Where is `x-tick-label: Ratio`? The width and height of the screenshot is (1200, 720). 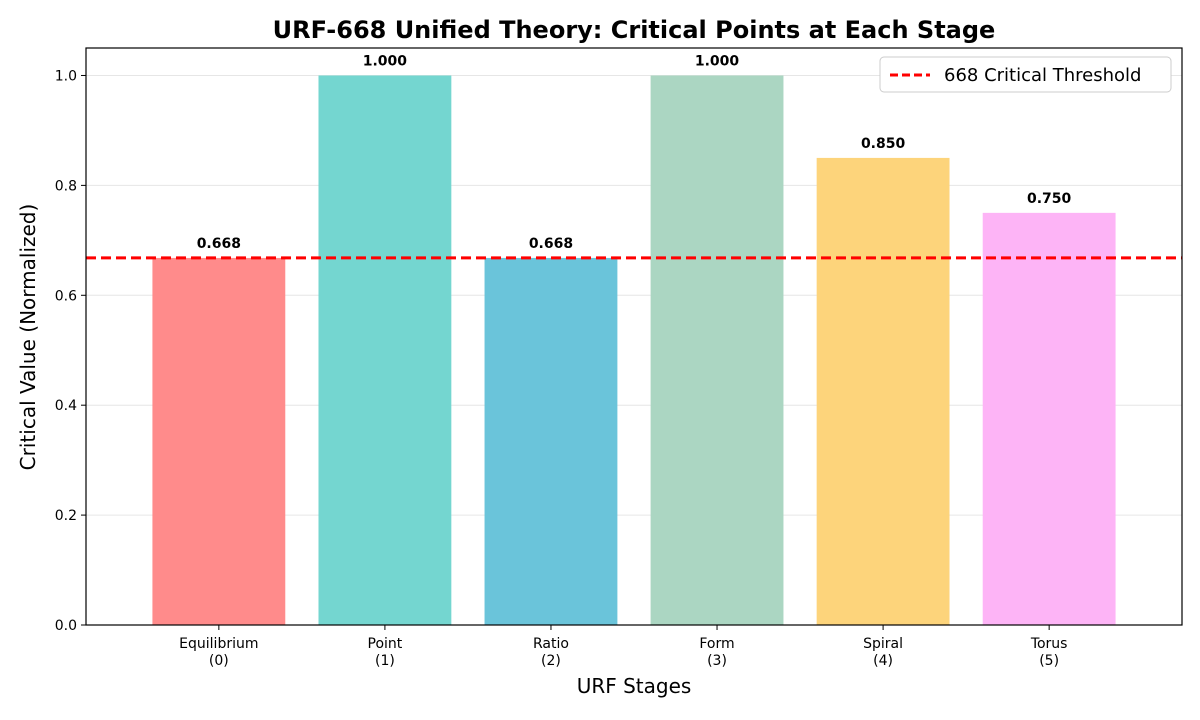
x-tick-label: Ratio is located at coordinates (551, 644).